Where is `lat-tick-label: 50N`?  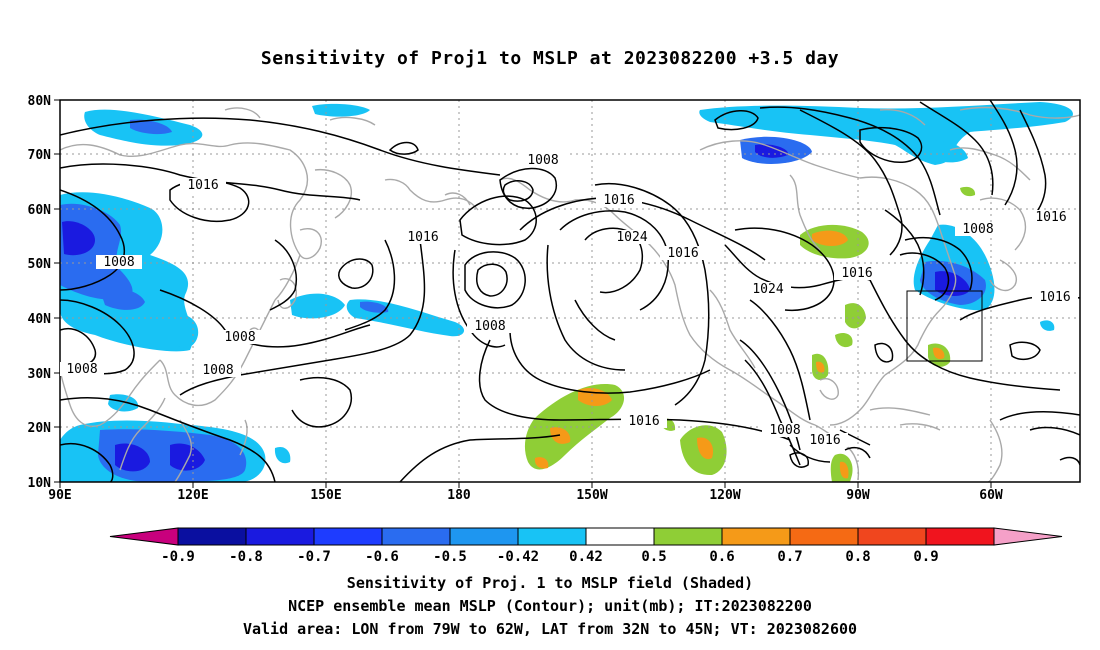
lat-tick-label: 50N is located at coordinates (40, 264).